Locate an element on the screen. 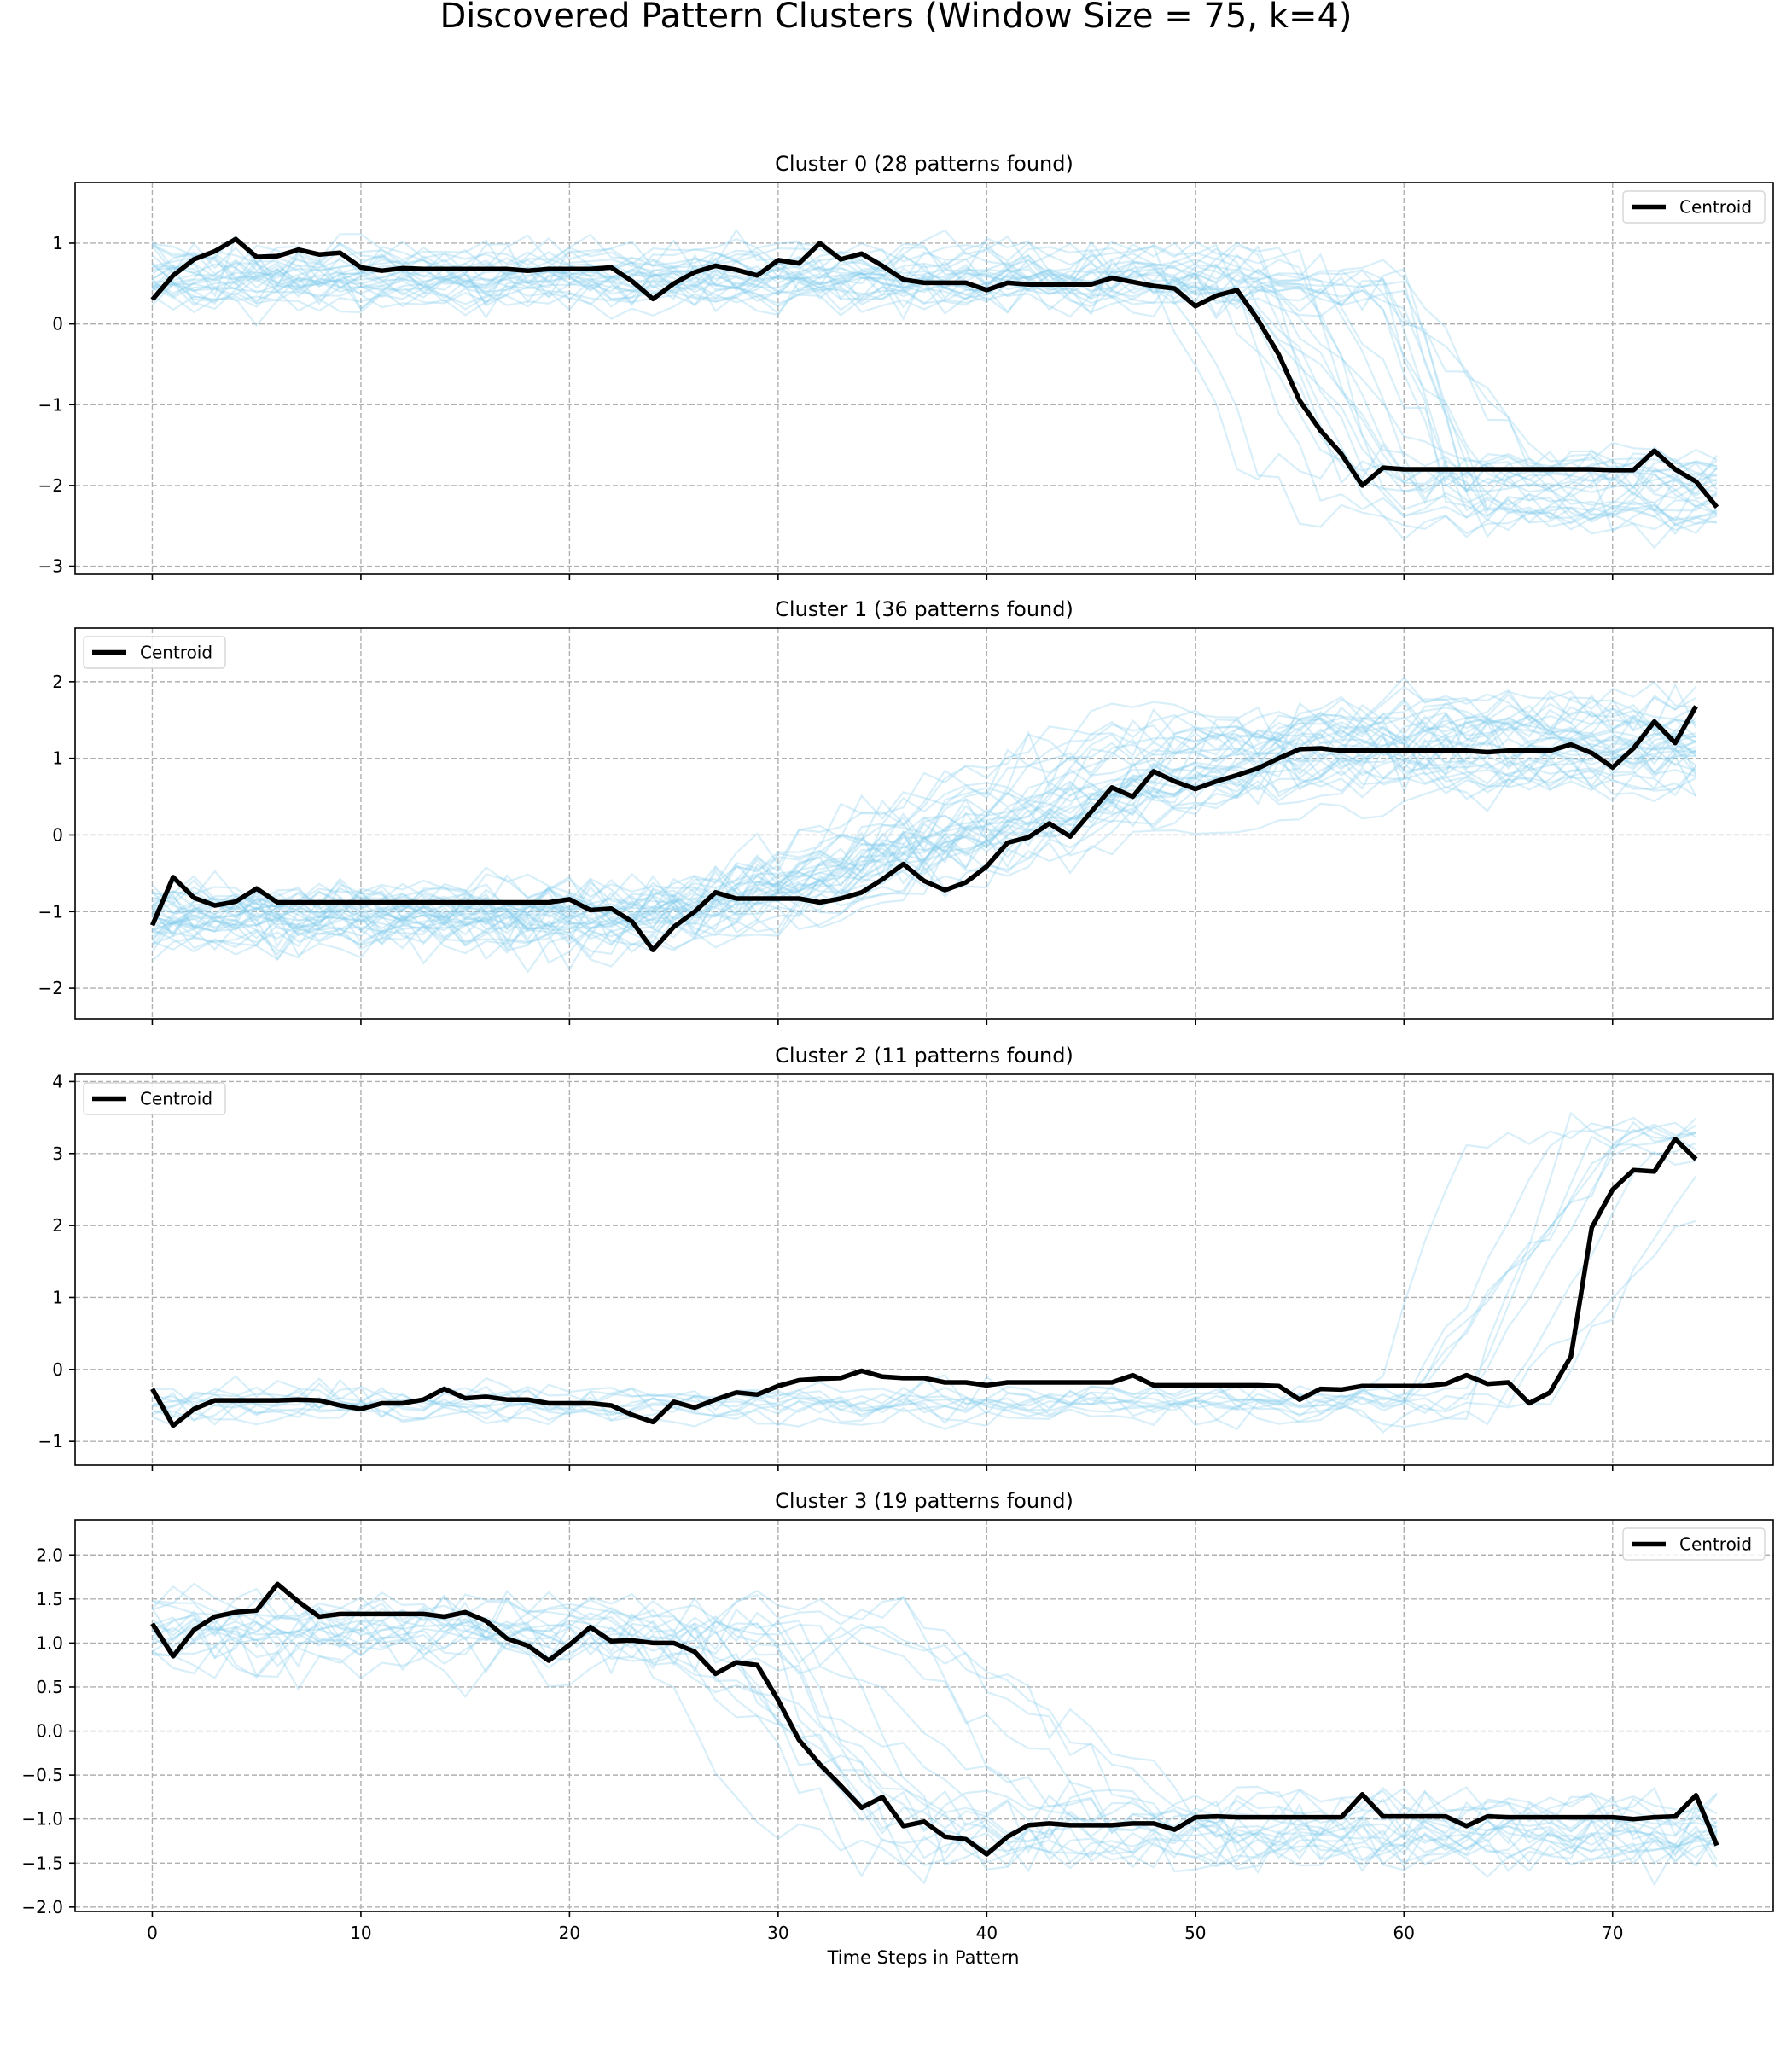 This screenshot has height=2048, width=1792. y-tick-label: 2 is located at coordinates (58, 682).